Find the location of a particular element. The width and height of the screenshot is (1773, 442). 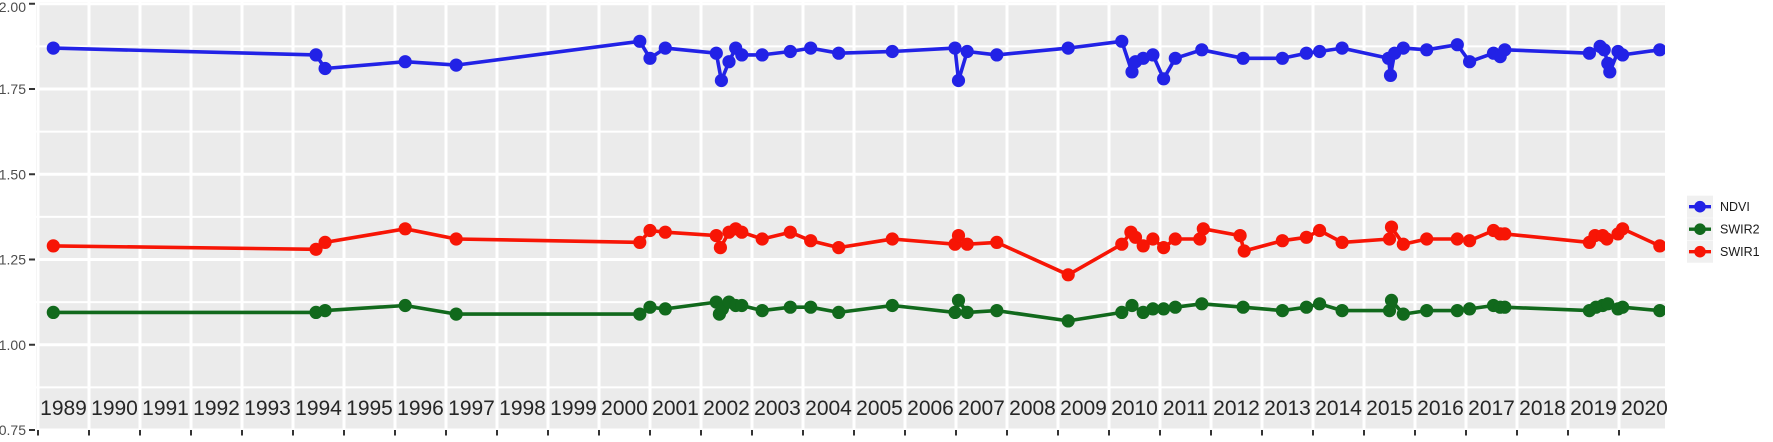

y-axis-tick-label: 2.00 is located at coordinates (13, 7).